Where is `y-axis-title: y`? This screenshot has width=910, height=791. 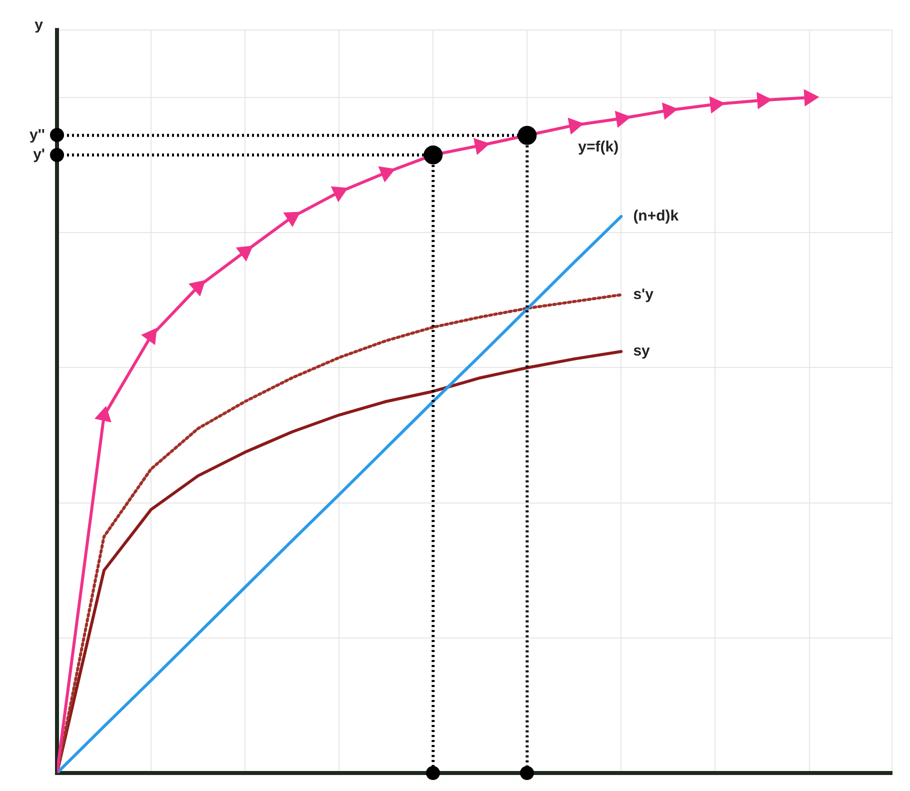
y-axis-title: y is located at coordinates (39, 25).